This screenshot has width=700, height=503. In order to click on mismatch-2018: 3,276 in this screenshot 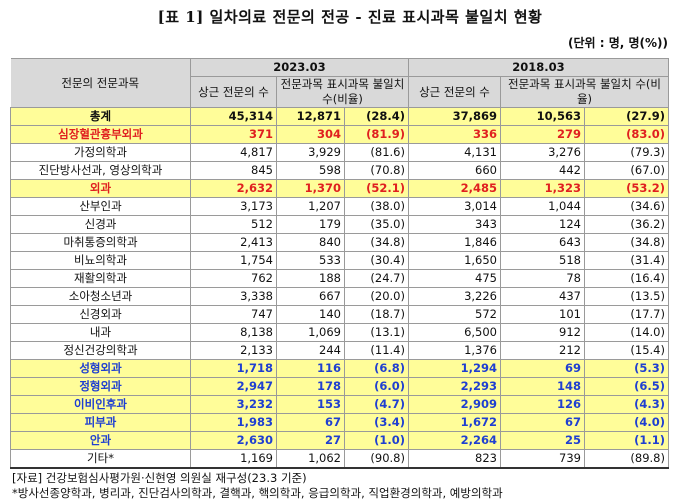, I will do `click(542, 152)`.